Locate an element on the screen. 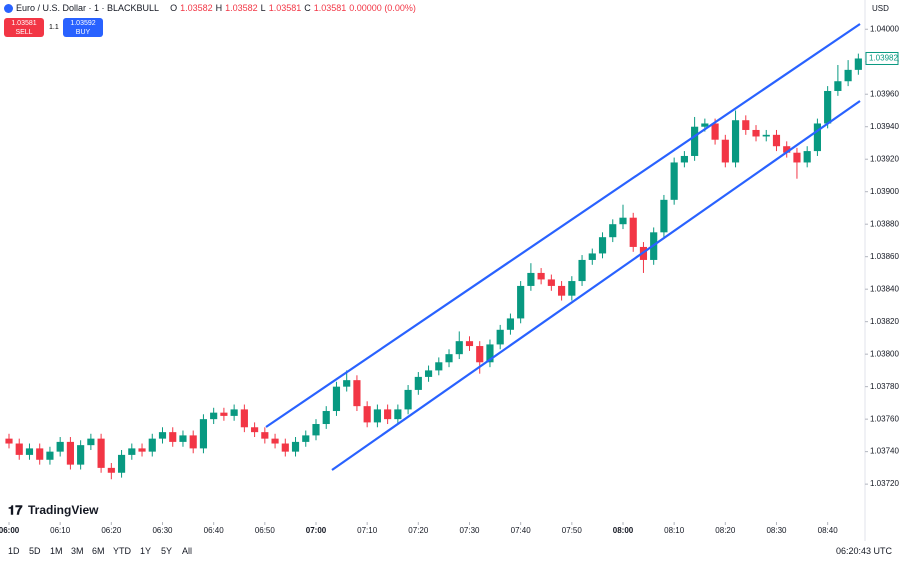  sell-button: 1.03581 SELL is located at coordinates (24, 27).